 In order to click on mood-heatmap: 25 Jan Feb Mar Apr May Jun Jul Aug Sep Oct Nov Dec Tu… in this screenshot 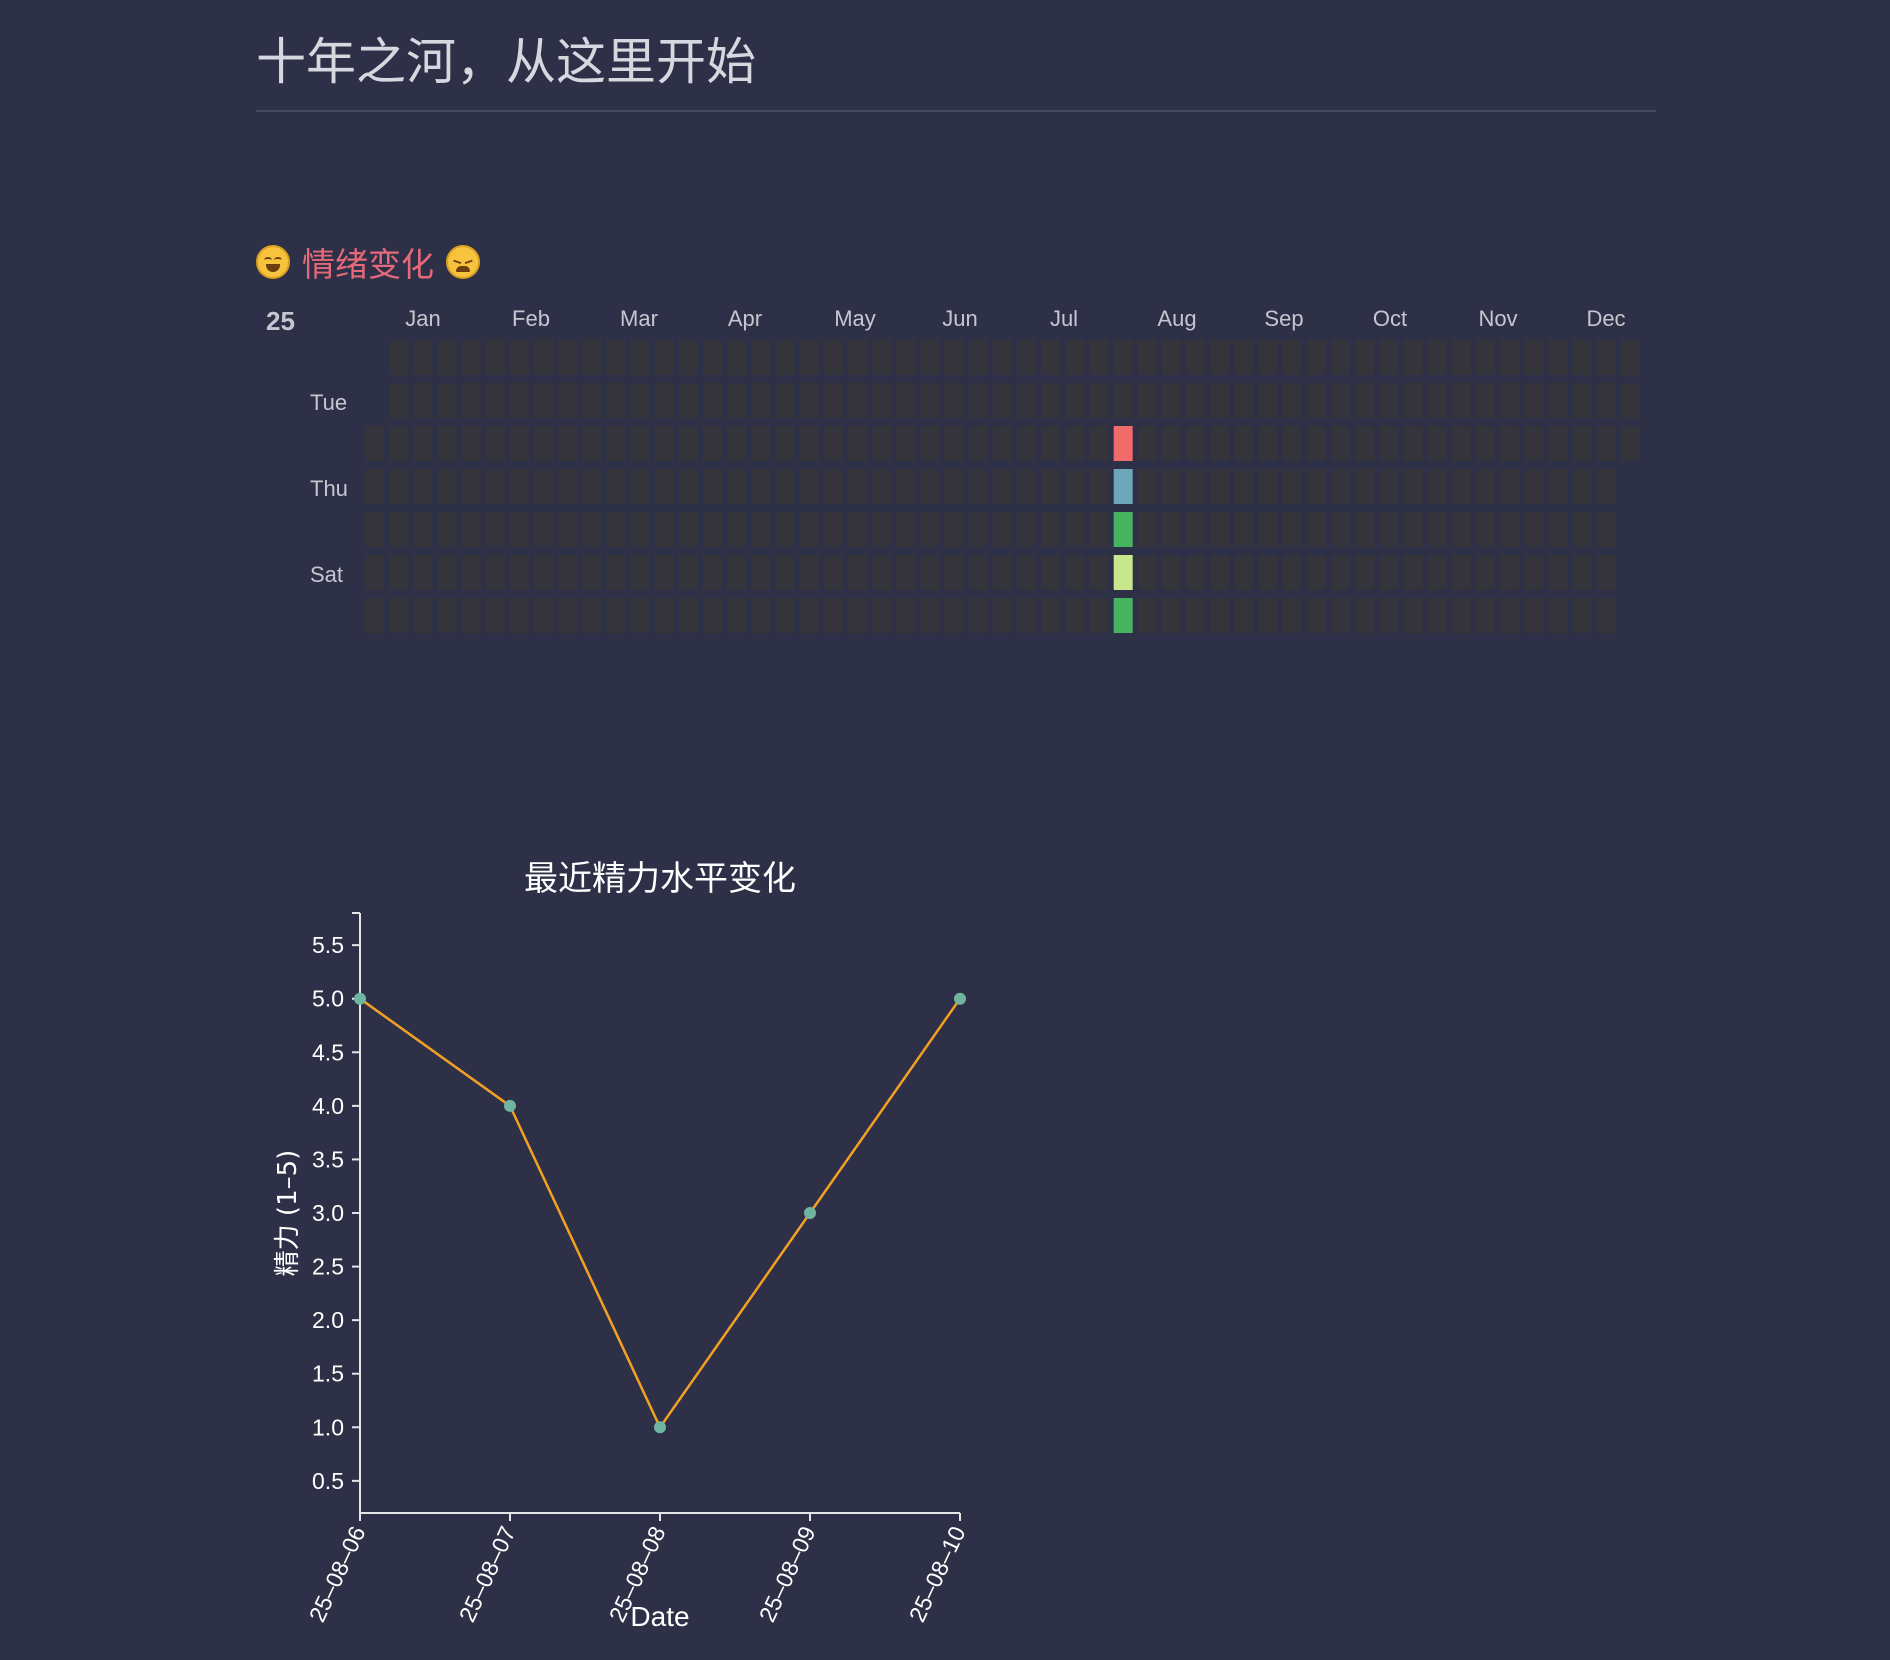, I will do `click(953, 469)`.